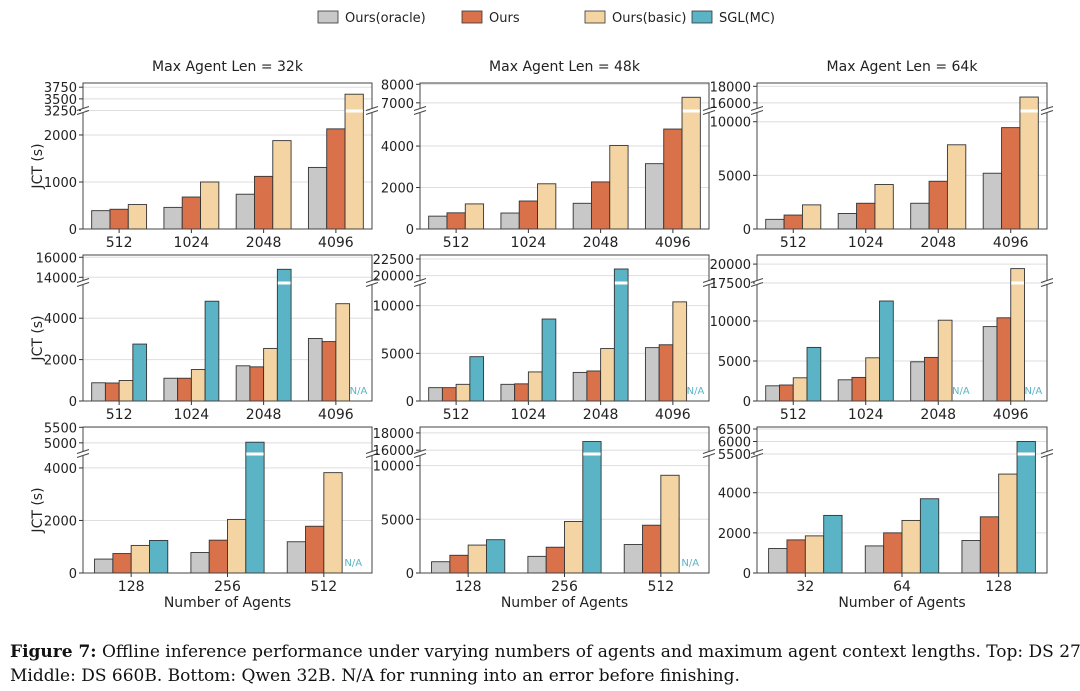 Image resolution: width=1080 pixels, height=691 pixels. Describe the element at coordinates (730, 322) in the screenshot. I see `y-tick-label: 10000` at that location.